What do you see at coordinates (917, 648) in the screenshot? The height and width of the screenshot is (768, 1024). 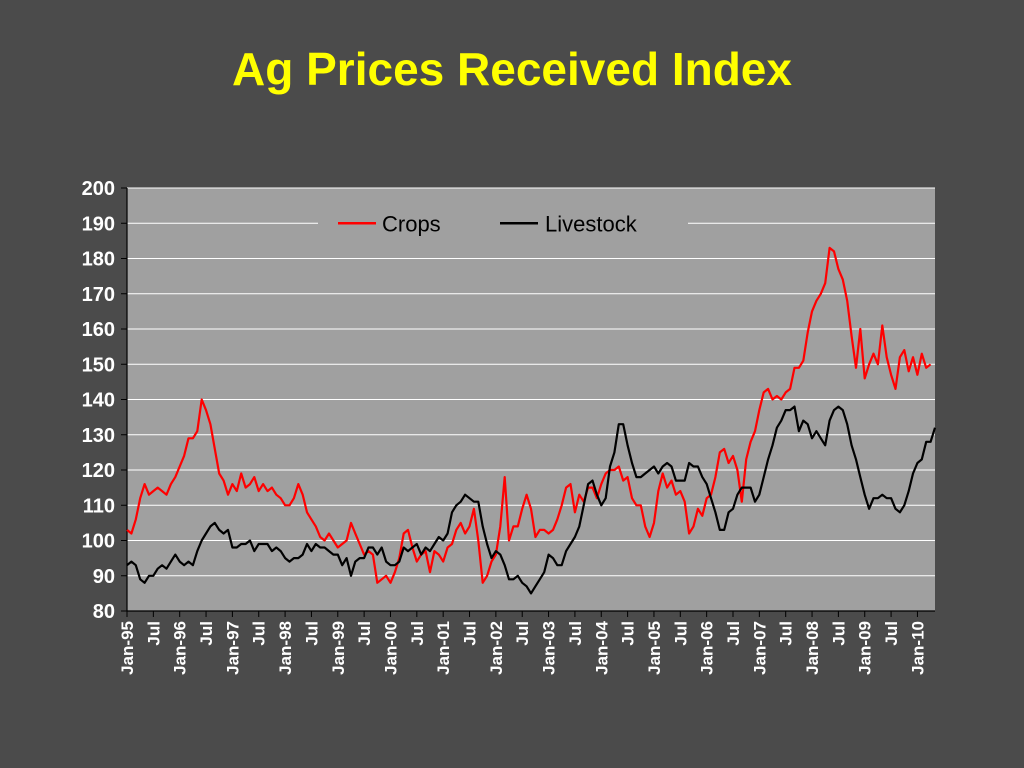 I see `x-tick-label: Jan-10` at bounding box center [917, 648].